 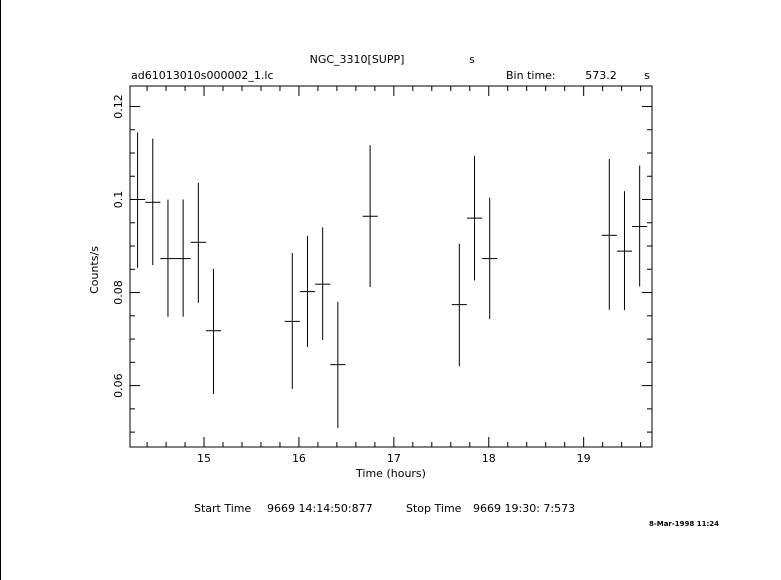 What do you see at coordinates (118, 106) in the screenshot?
I see `y-tick-label: 0.12` at bounding box center [118, 106].